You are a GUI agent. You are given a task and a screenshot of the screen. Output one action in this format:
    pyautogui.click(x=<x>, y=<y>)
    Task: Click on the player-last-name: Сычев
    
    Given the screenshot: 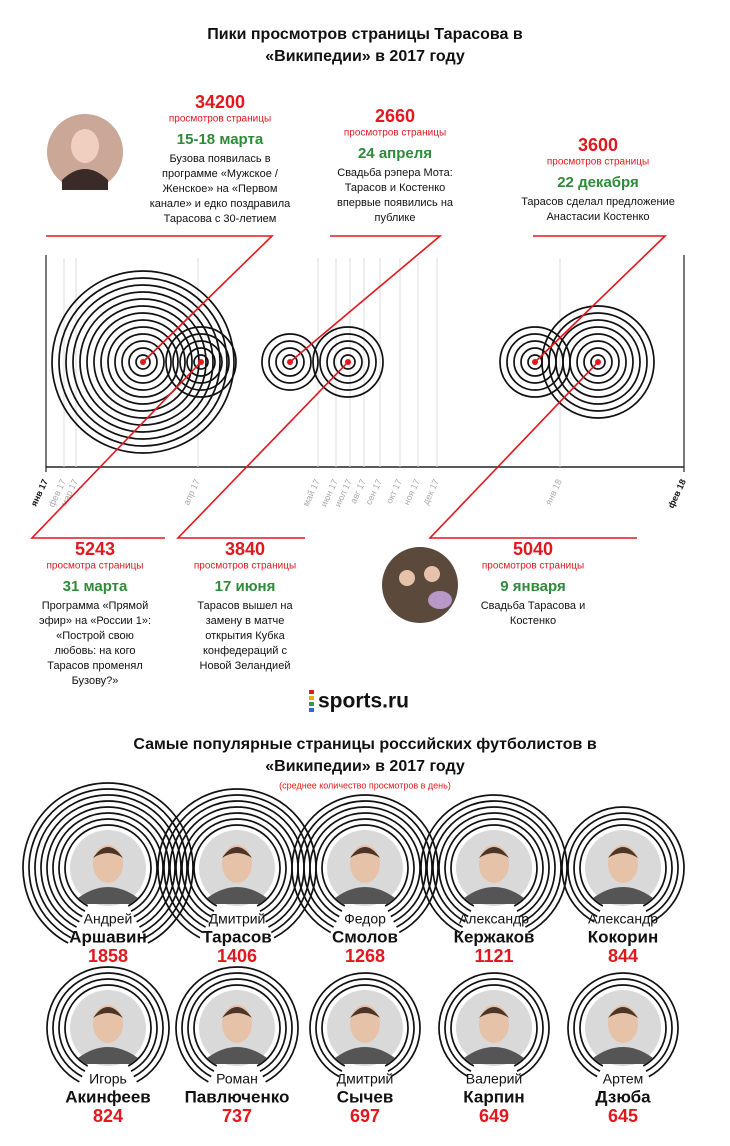 What is the action you would take?
    pyautogui.click(x=365, y=1096)
    